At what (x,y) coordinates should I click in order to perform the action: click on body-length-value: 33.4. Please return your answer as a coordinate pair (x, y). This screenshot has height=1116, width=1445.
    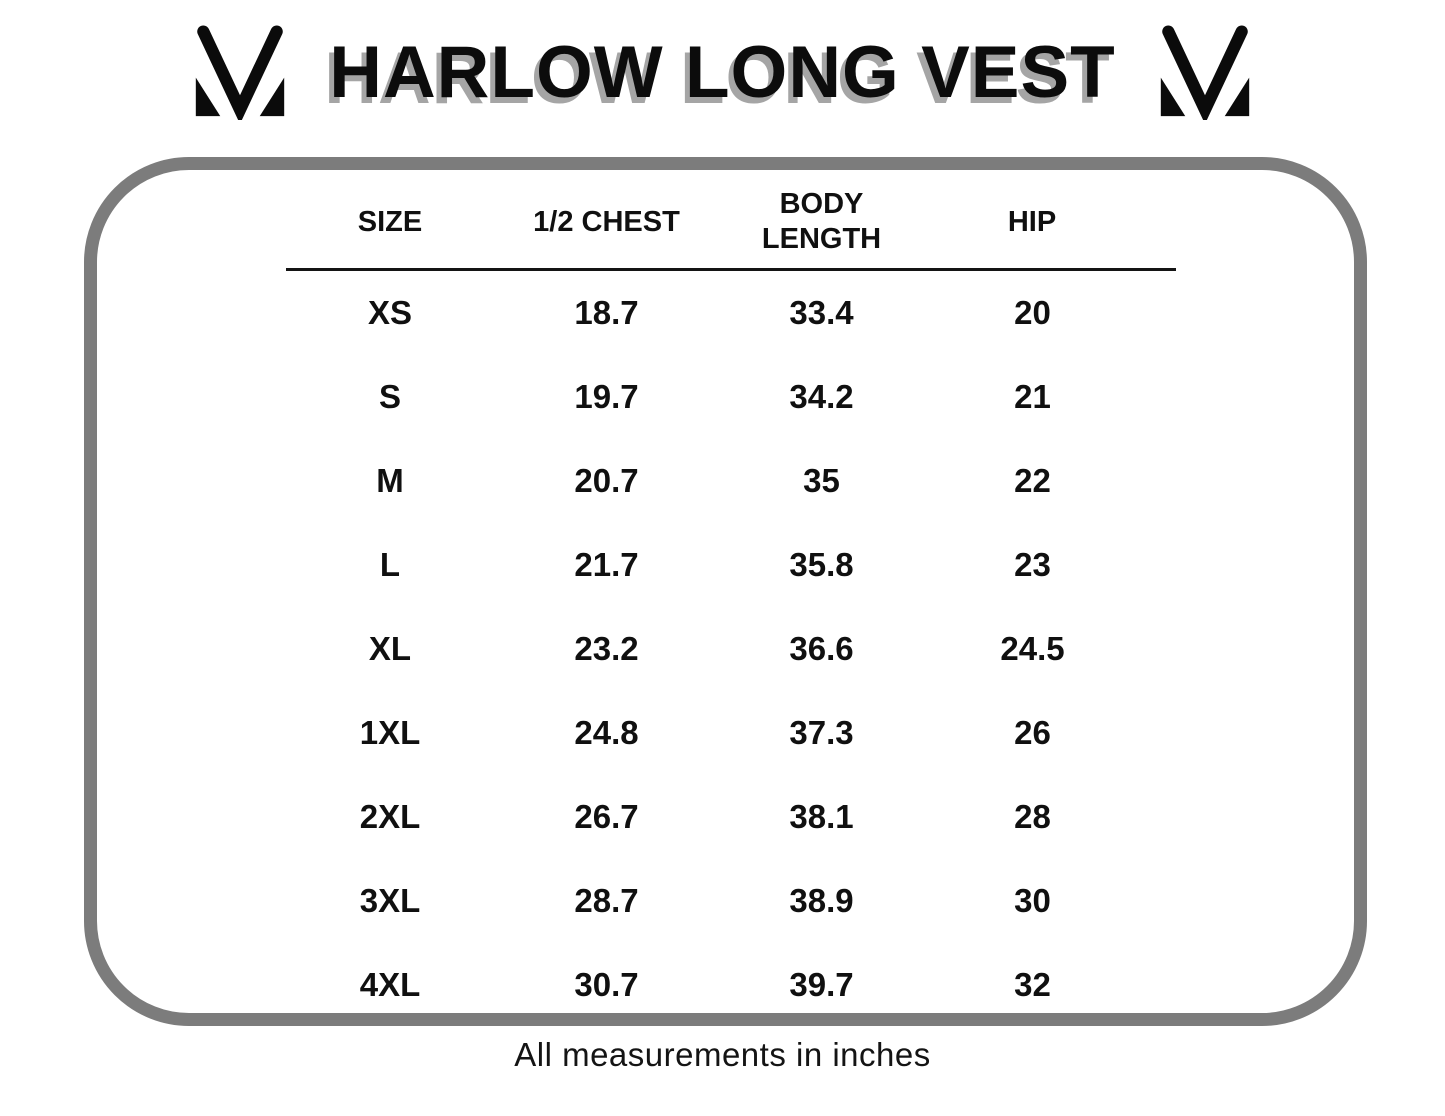
    Looking at the image, I should click on (821, 312).